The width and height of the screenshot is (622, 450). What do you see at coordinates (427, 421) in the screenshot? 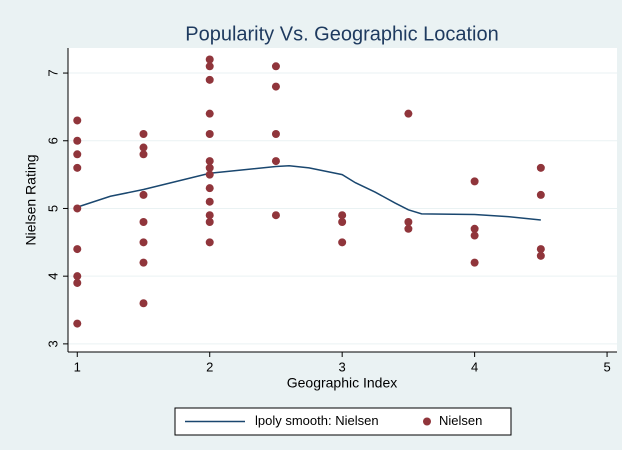
I see `legend-marker` at bounding box center [427, 421].